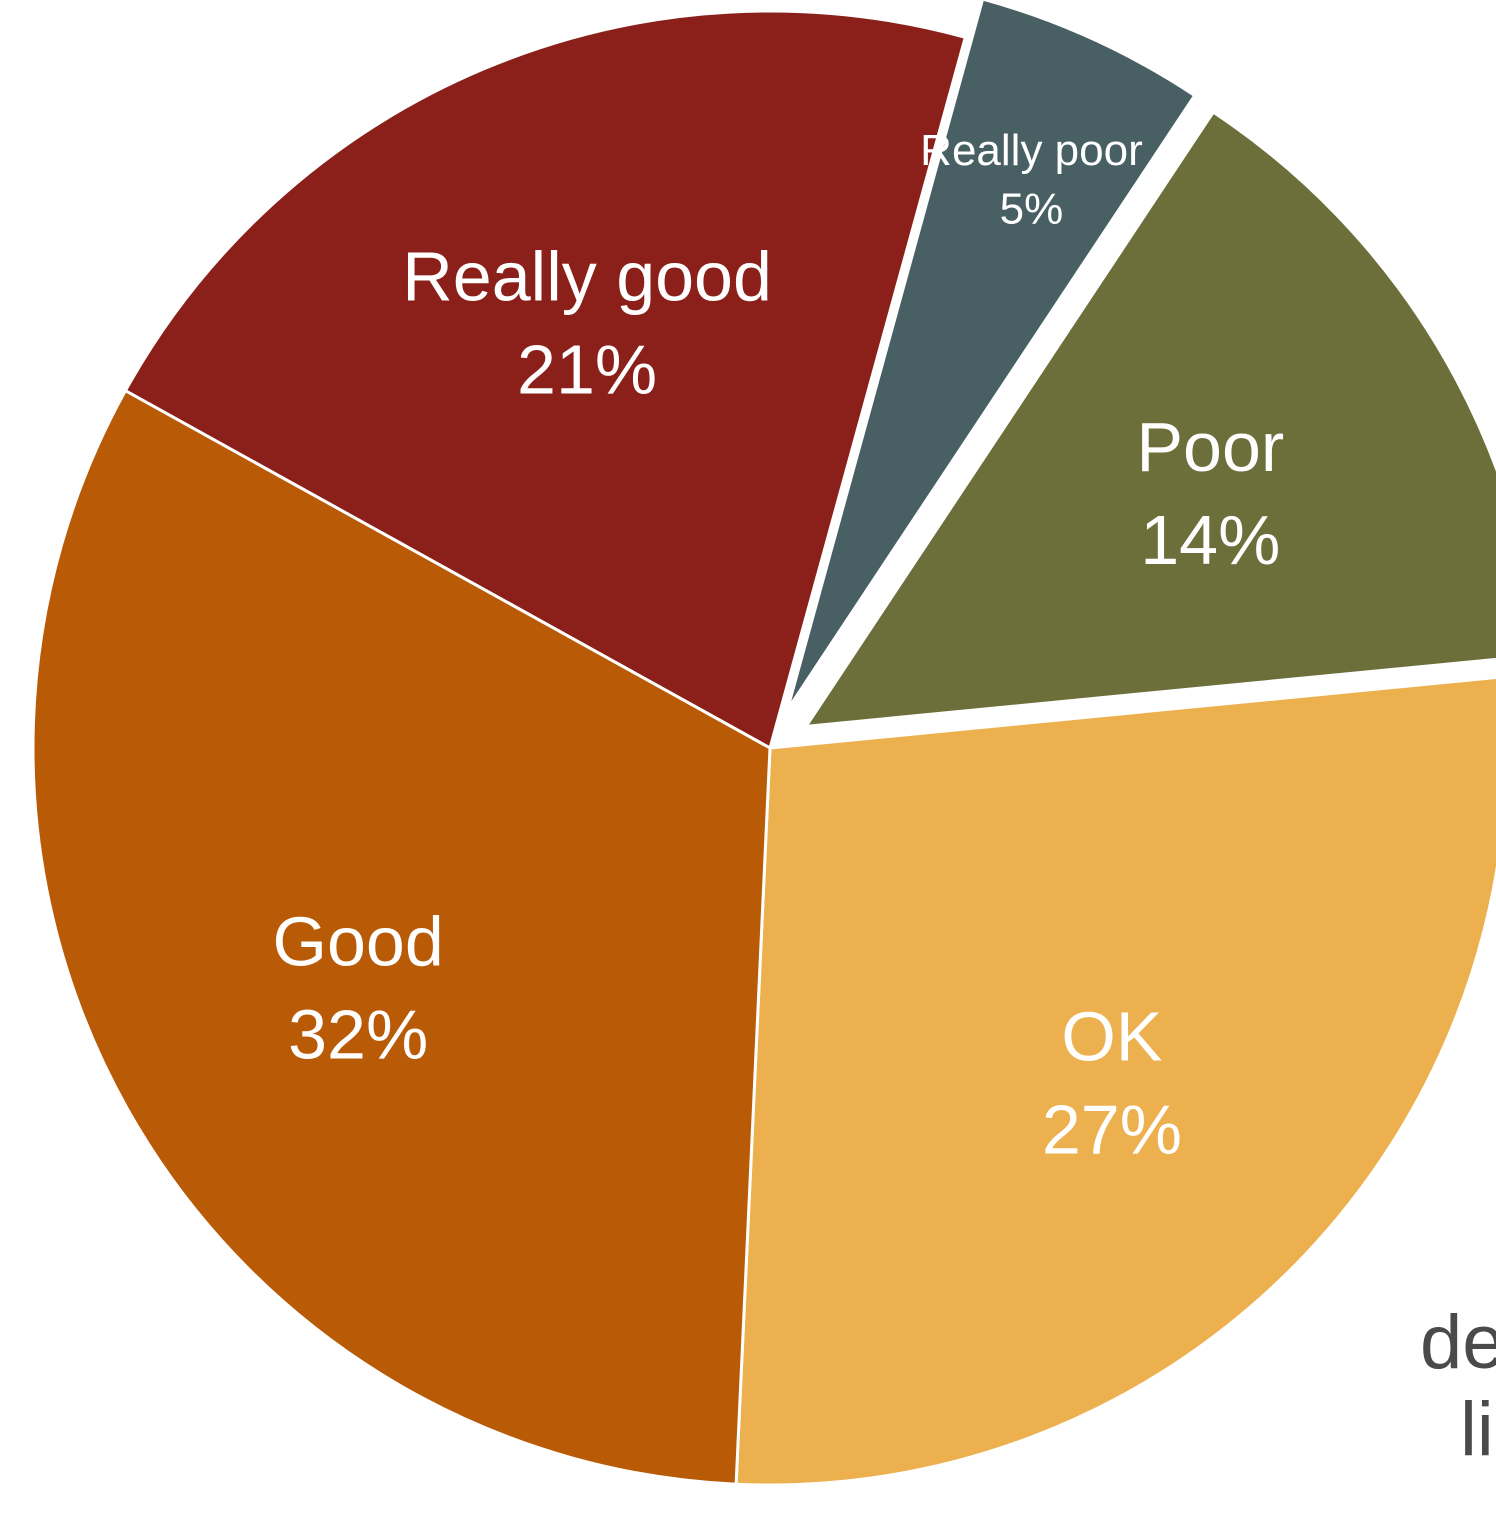 The image size is (1496, 1524). What do you see at coordinates (1032, 209) in the screenshot?
I see `slice-value-really-poor: 5%` at bounding box center [1032, 209].